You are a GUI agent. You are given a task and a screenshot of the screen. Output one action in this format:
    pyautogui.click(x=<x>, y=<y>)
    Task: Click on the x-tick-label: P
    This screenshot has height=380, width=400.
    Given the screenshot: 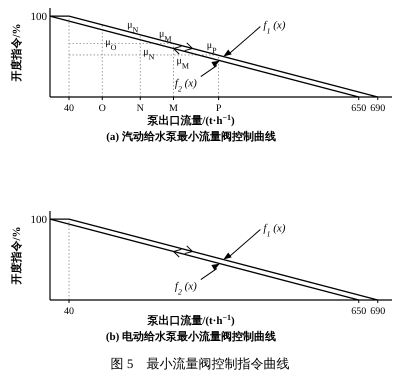 What is the action you would take?
    pyautogui.click(x=219, y=108)
    